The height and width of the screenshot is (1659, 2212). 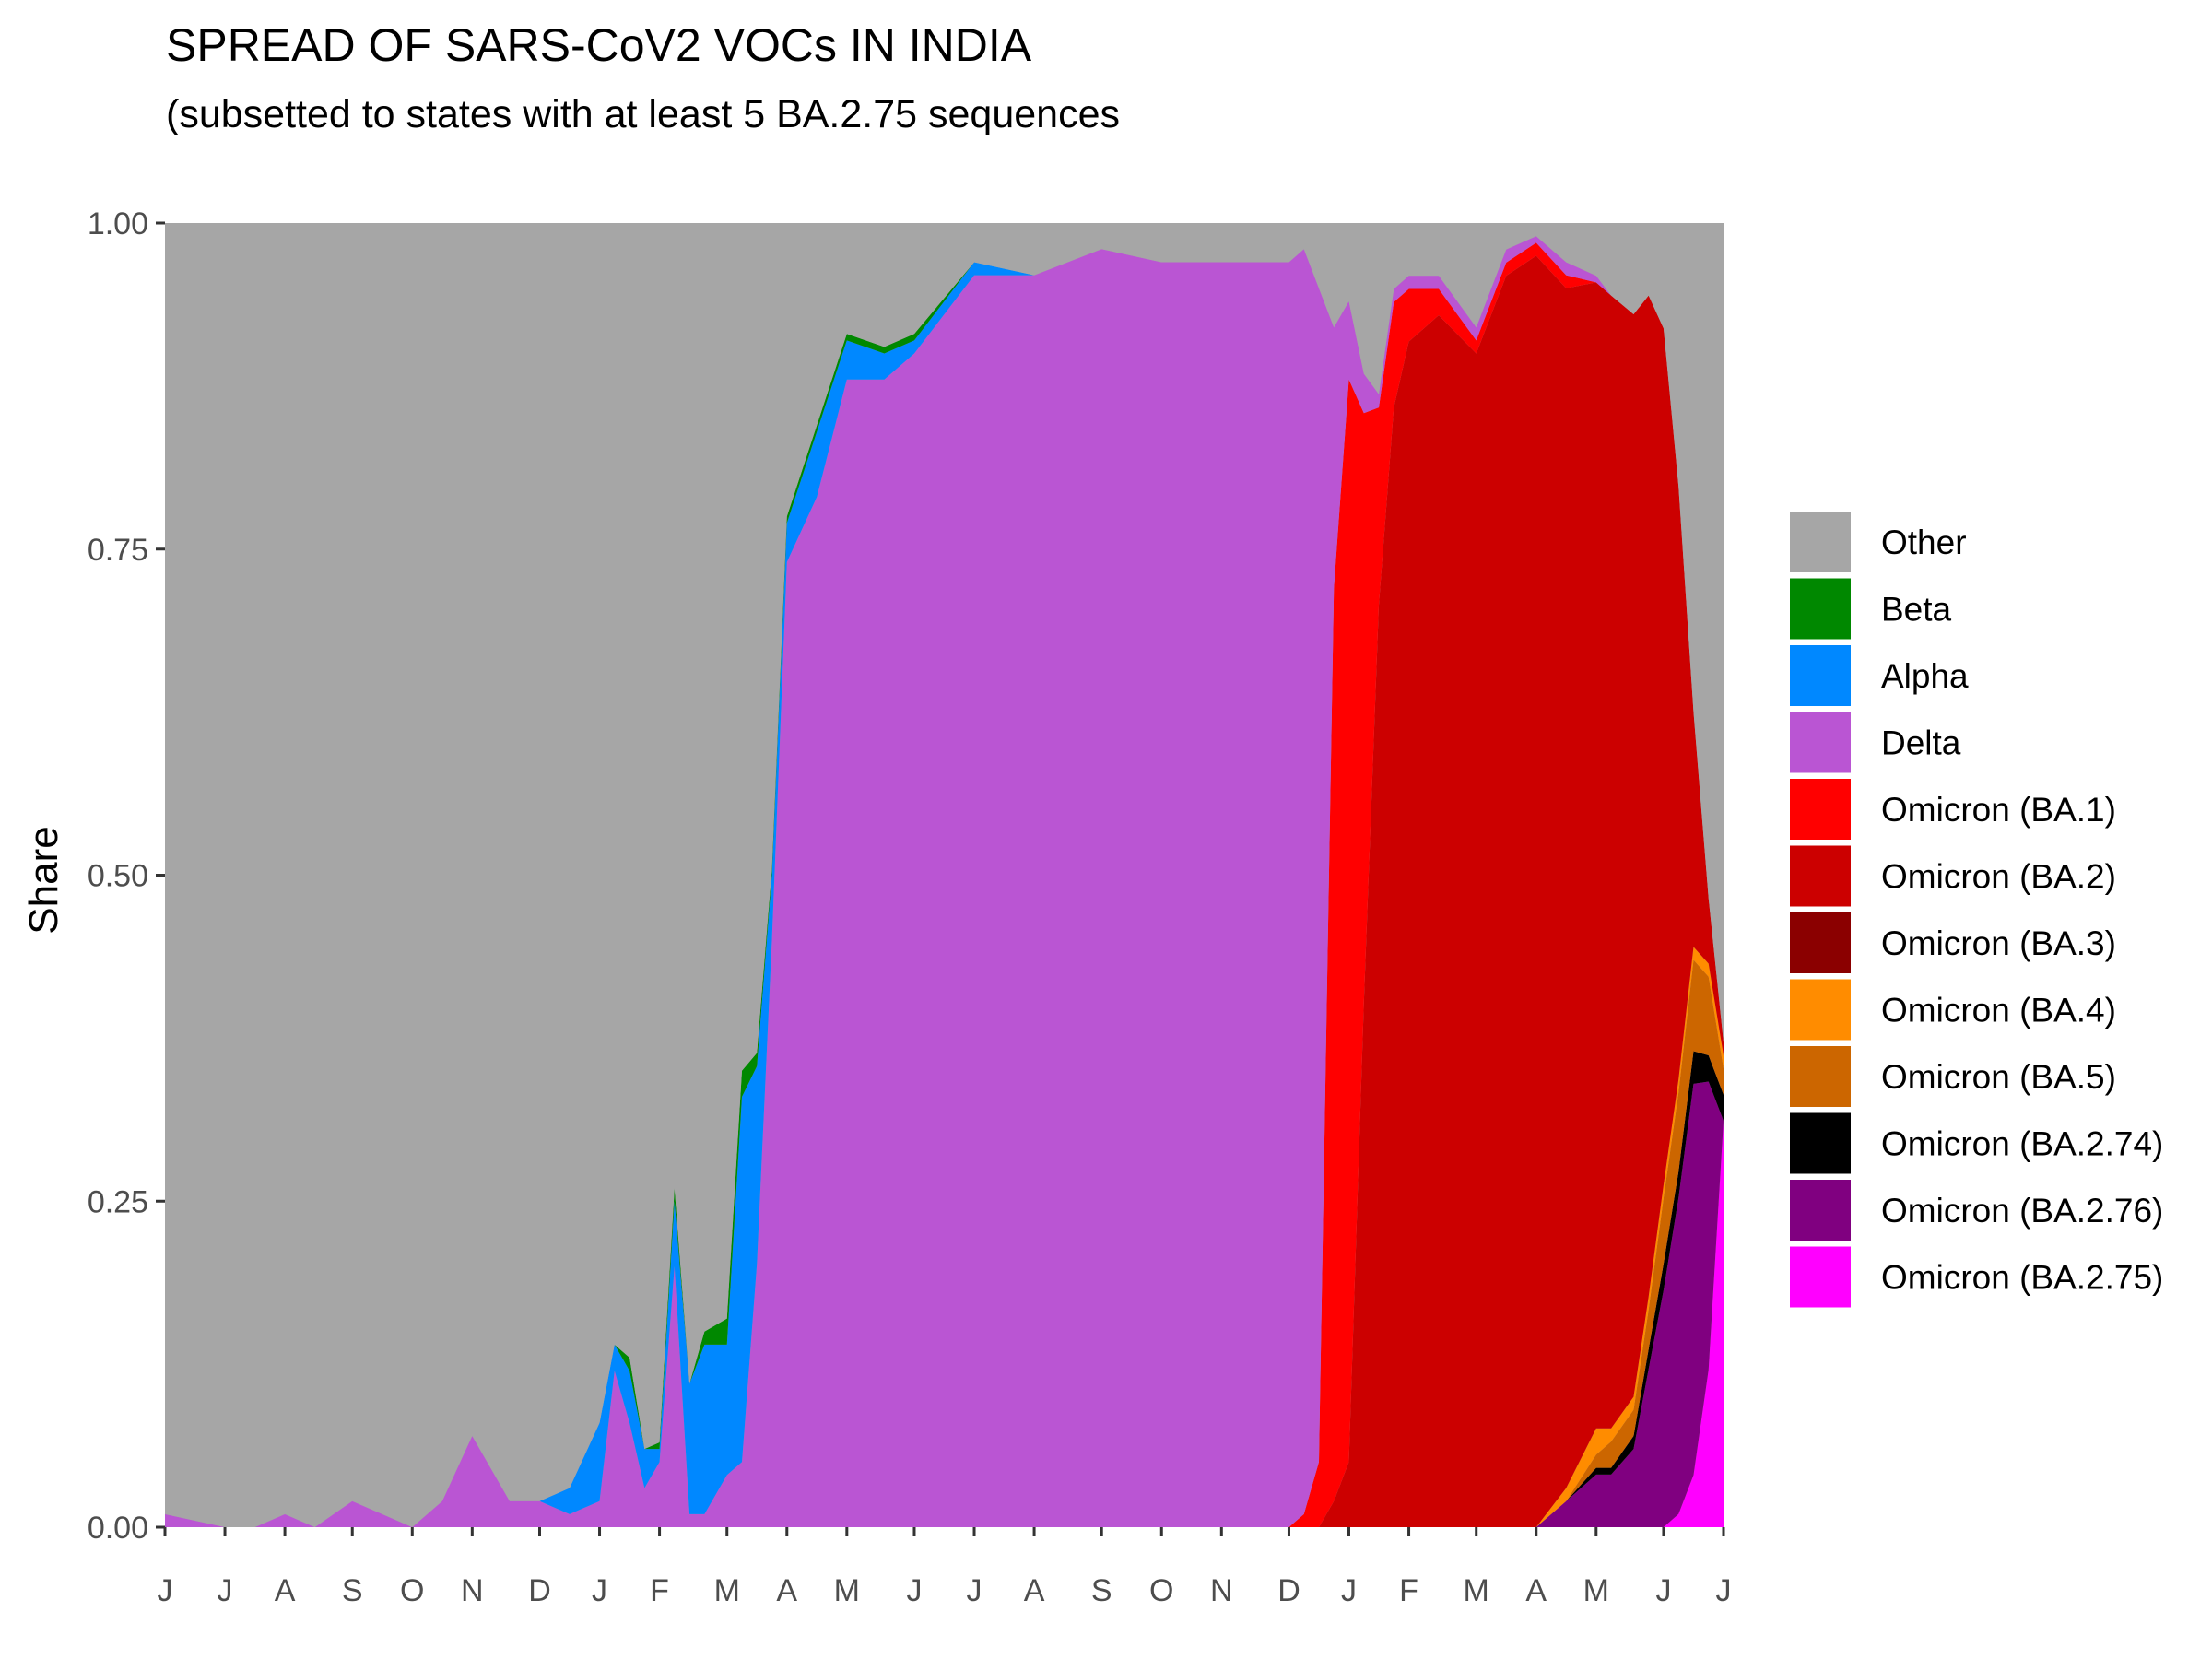 I want to click on legend-label-omicron-ba-2-76: Omicron (BA.2.76), so click(x=2022, y=1211).